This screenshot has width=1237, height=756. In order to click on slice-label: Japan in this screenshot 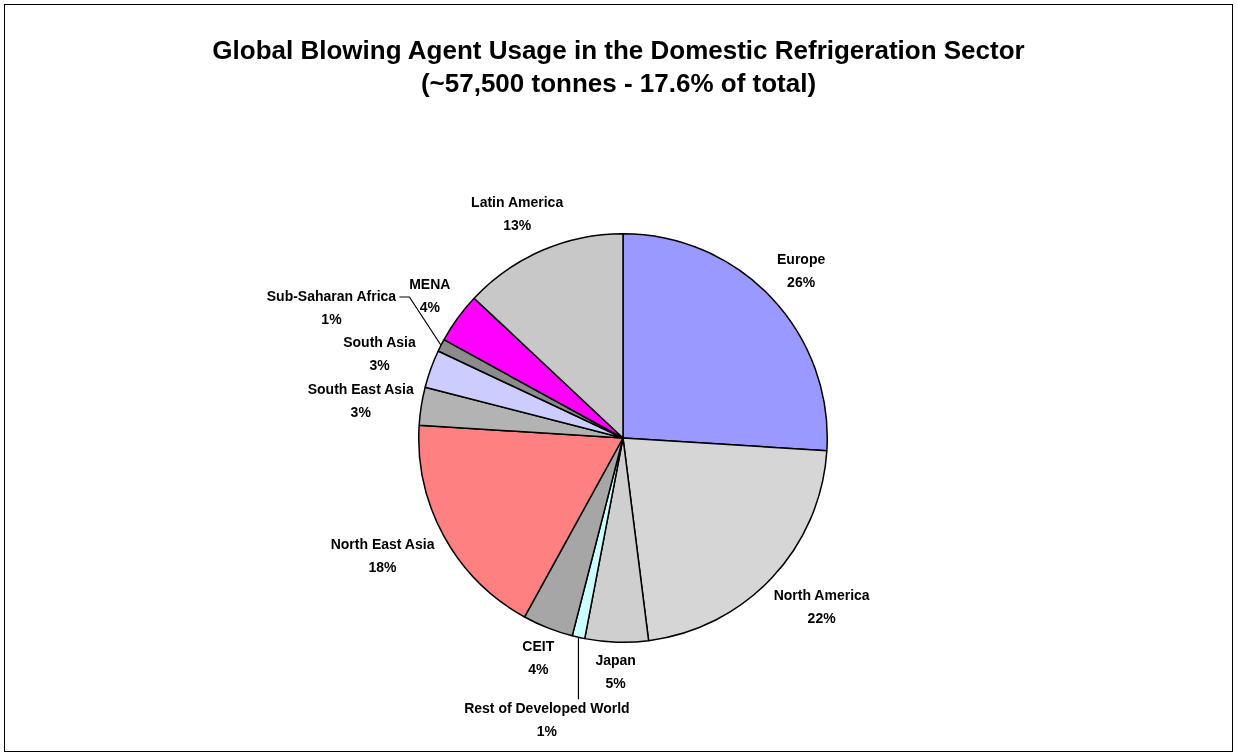, I will do `click(615, 660)`.